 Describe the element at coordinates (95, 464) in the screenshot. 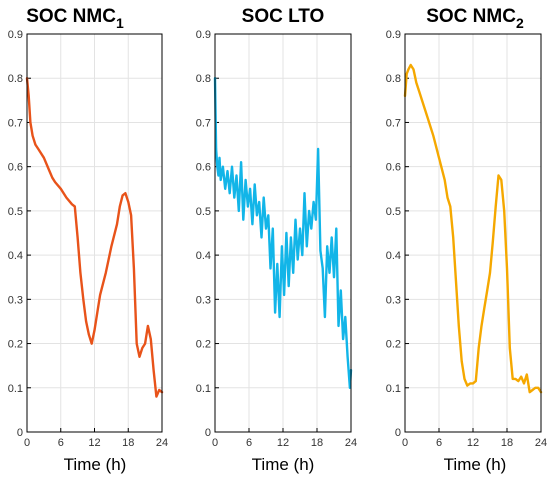

I see `x-axis-label-nmc1: Time (h)` at that location.